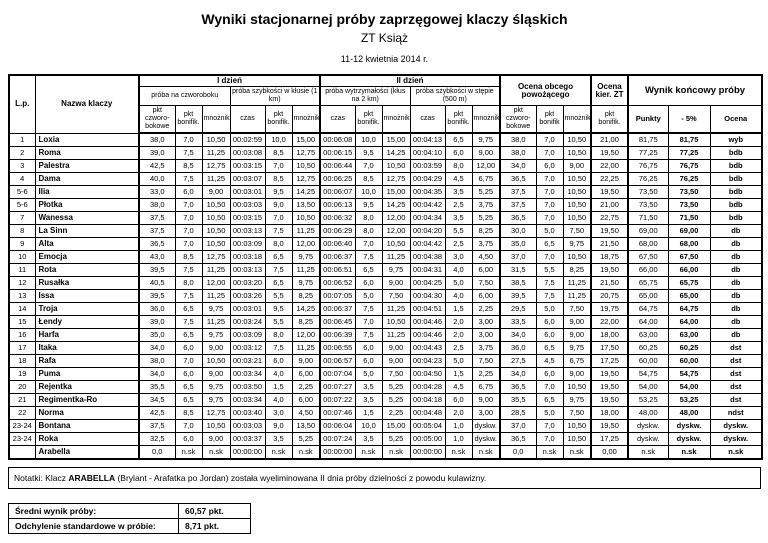 This screenshot has height=543, width=768. I want to click on punkty-cell: 64,75, so click(648, 309).